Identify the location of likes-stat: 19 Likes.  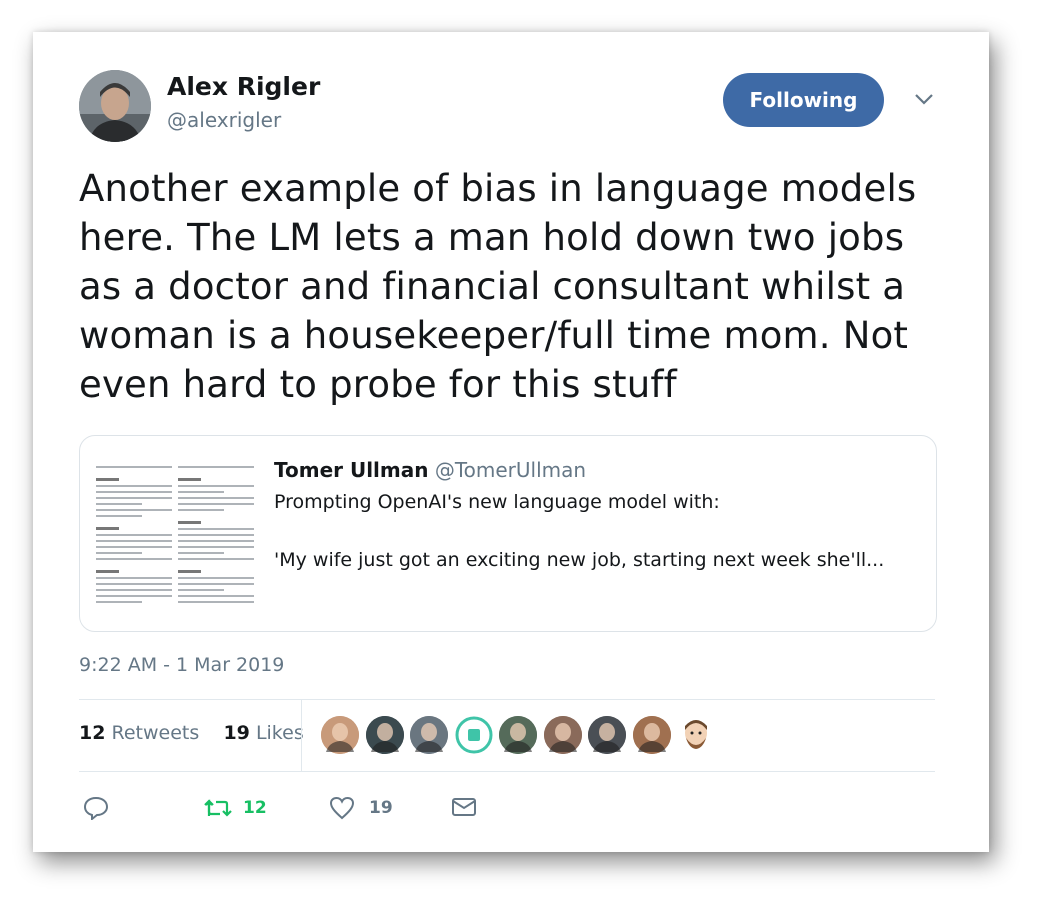
(263, 733).